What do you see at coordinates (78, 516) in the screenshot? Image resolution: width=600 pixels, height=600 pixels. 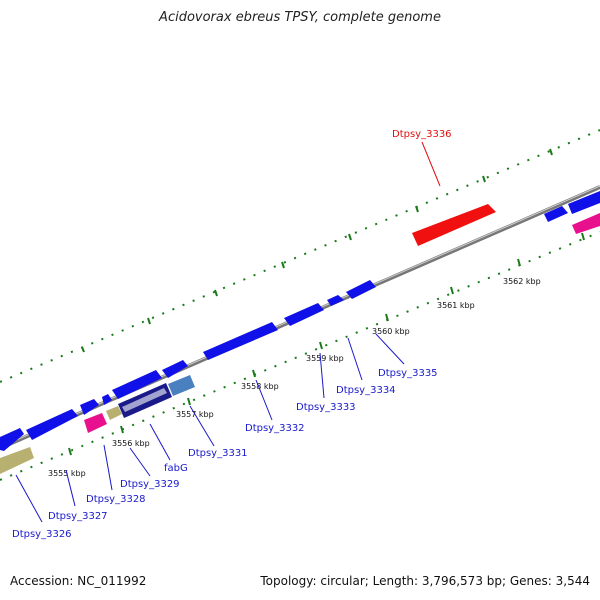 I see `gene-label: Dtpsy_3327` at bounding box center [78, 516].